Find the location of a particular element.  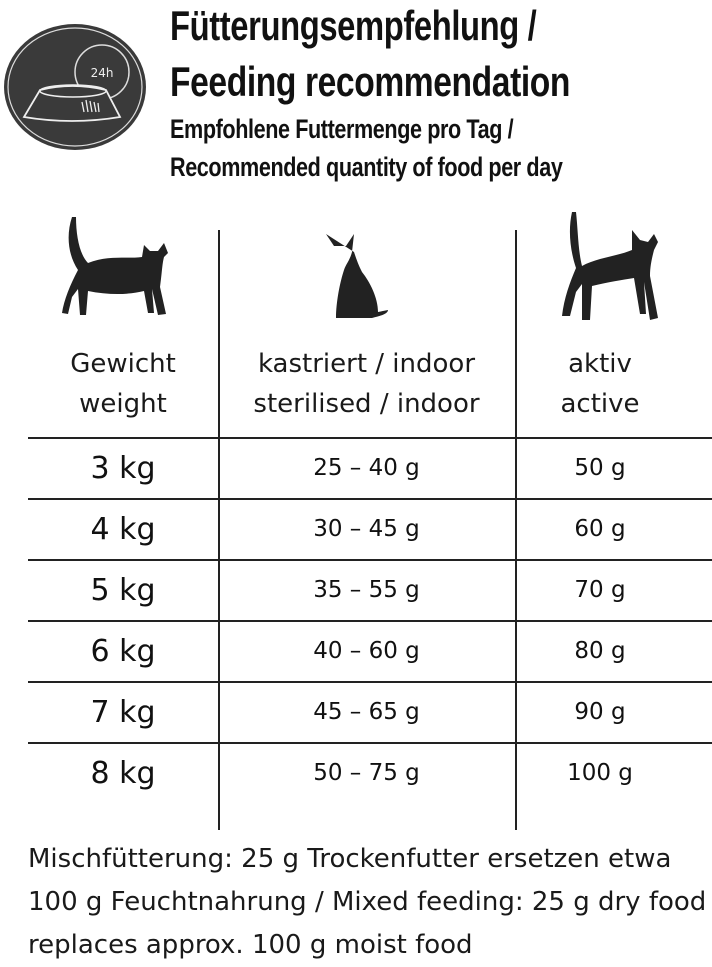

active-cell: 100 g is located at coordinates (600, 773).